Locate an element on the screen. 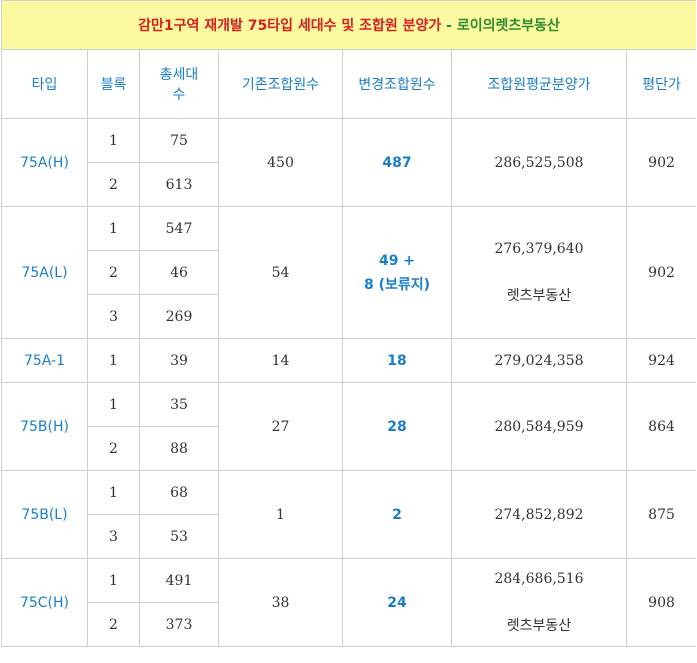  avg-price-value: 284,686,516 is located at coordinates (539, 578).